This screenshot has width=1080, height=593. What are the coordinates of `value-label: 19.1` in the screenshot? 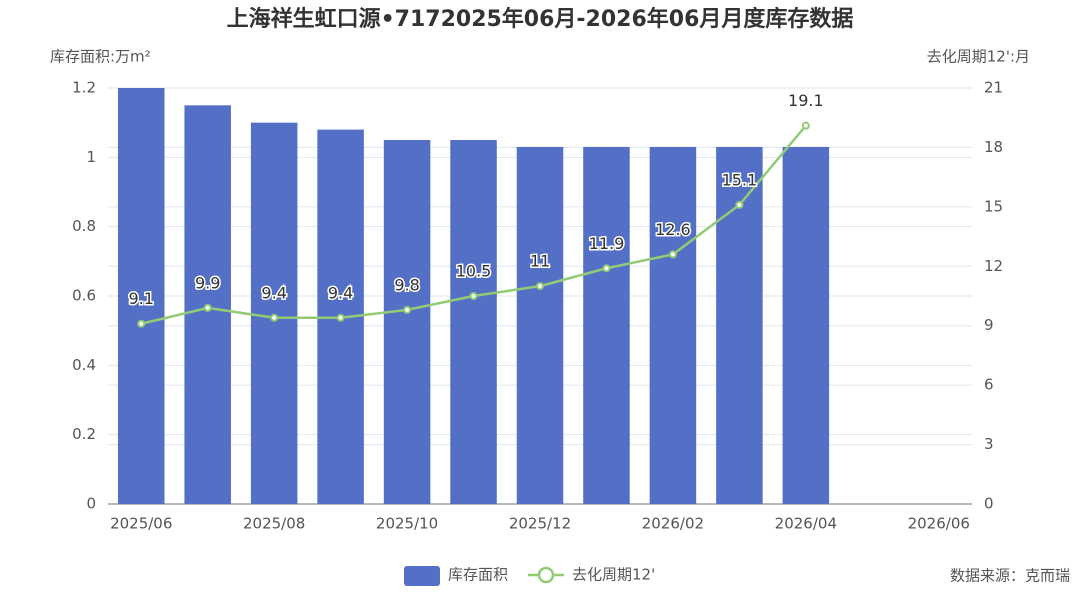 It's located at (806, 100).